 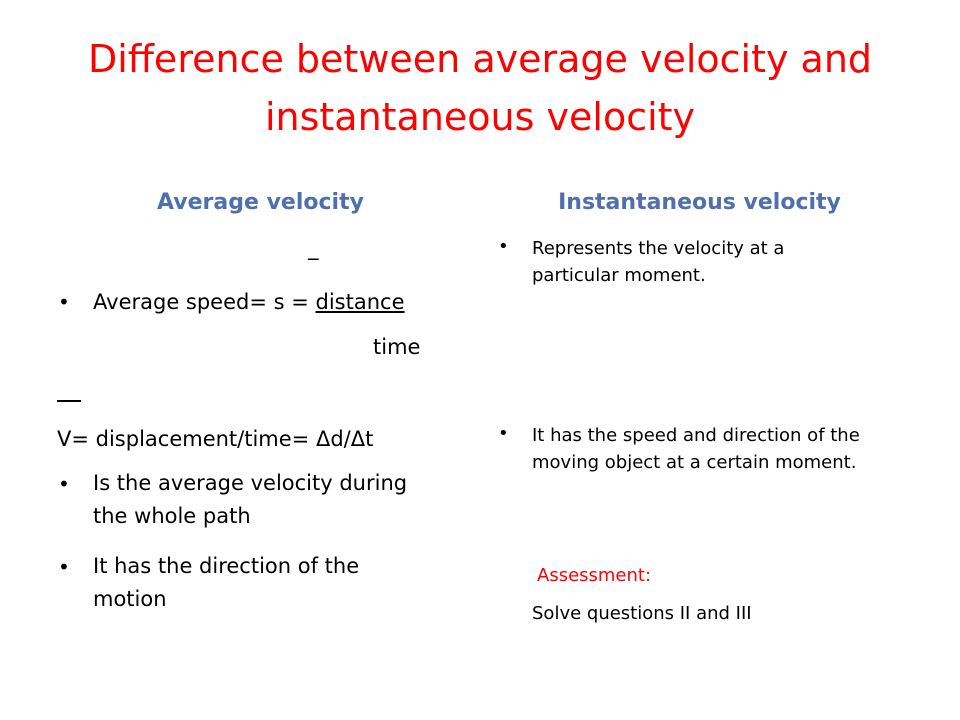 I want to click on average-speed-formula: Average speed= s = distance, so click(x=249, y=302).